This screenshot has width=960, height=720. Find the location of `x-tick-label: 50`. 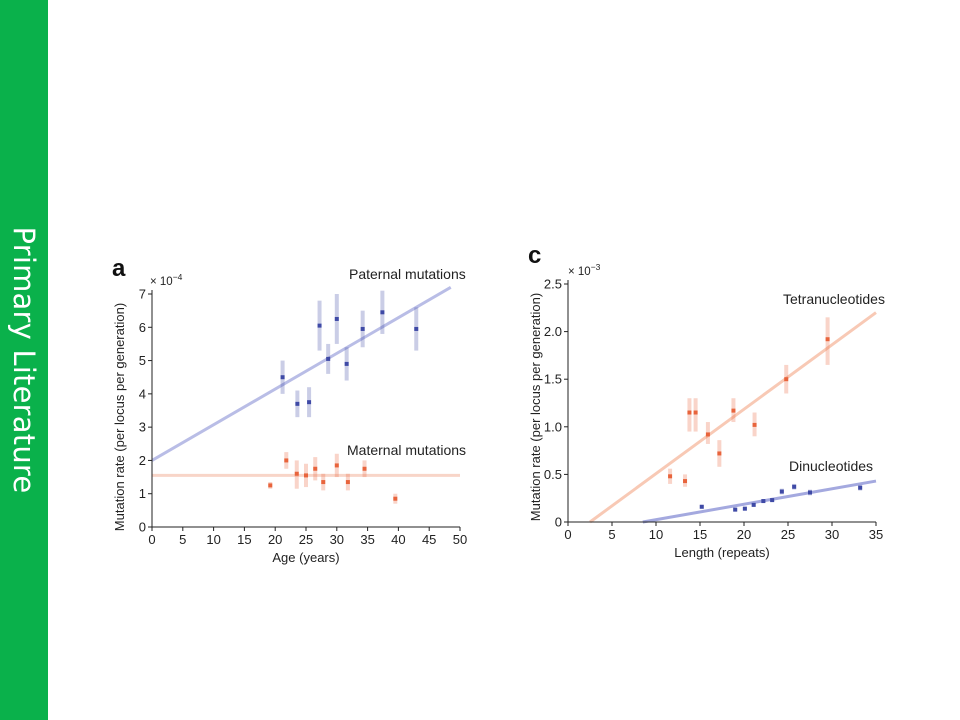

x-tick-label: 50 is located at coordinates (460, 539).